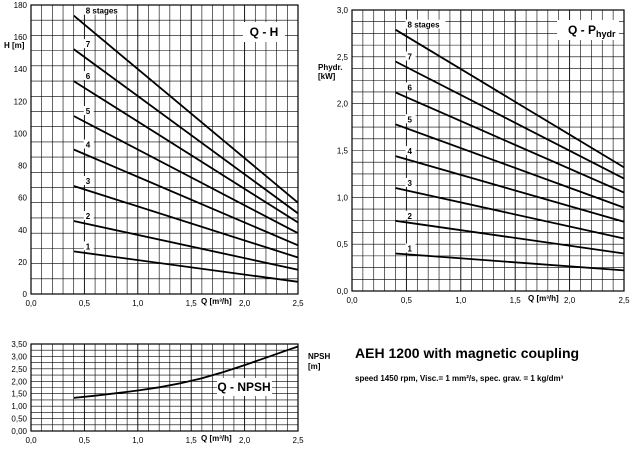 The image size is (639, 450). I want to click on y-tick-label: 1,5, so click(343, 151).